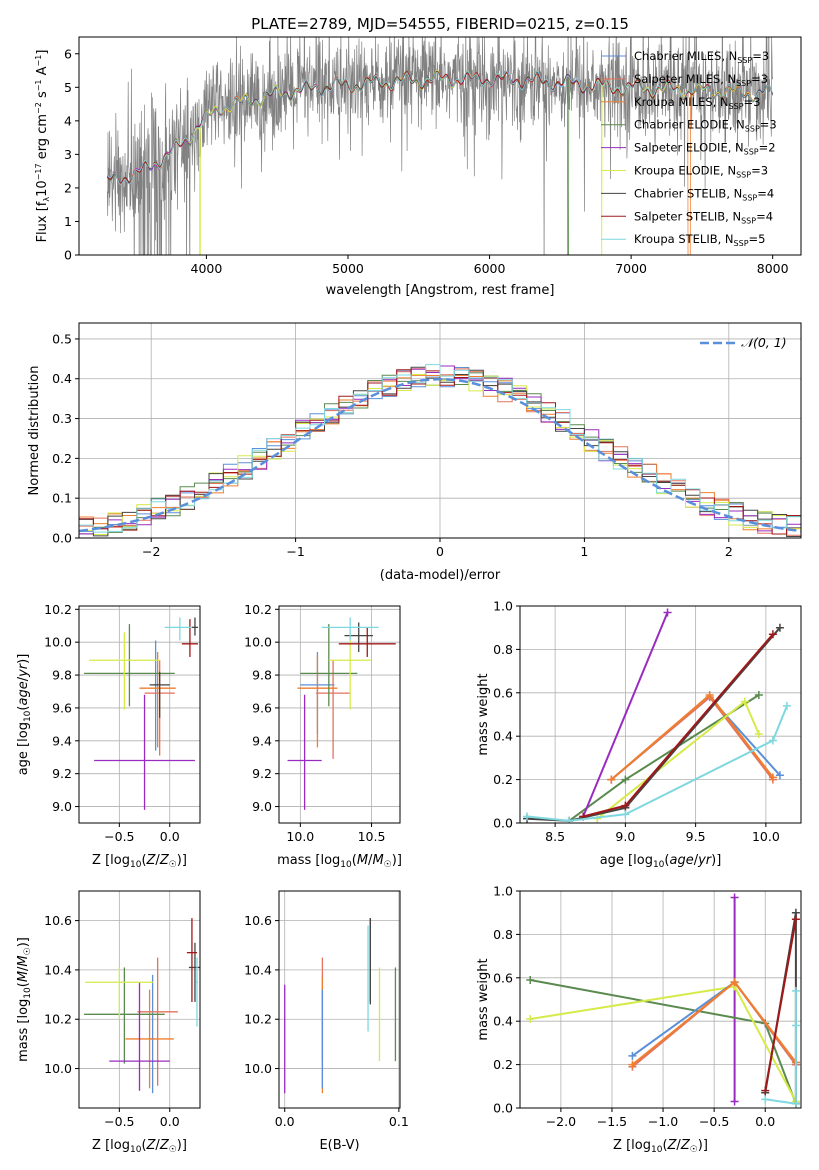  Describe the element at coordinates (701, 57) in the screenshot. I see `legend-label: Chabrier MILES, NSSP=3` at that location.